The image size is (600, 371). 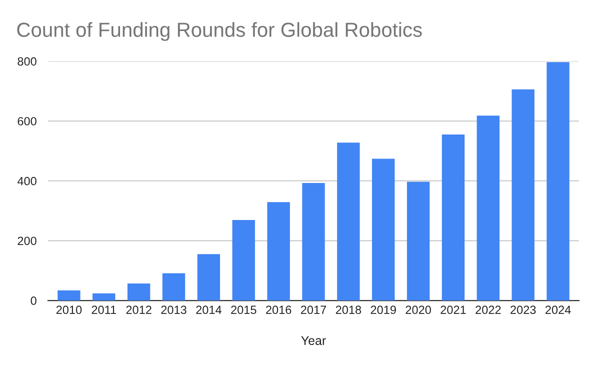 I want to click on x-tick-label: 2010, so click(x=69, y=310).